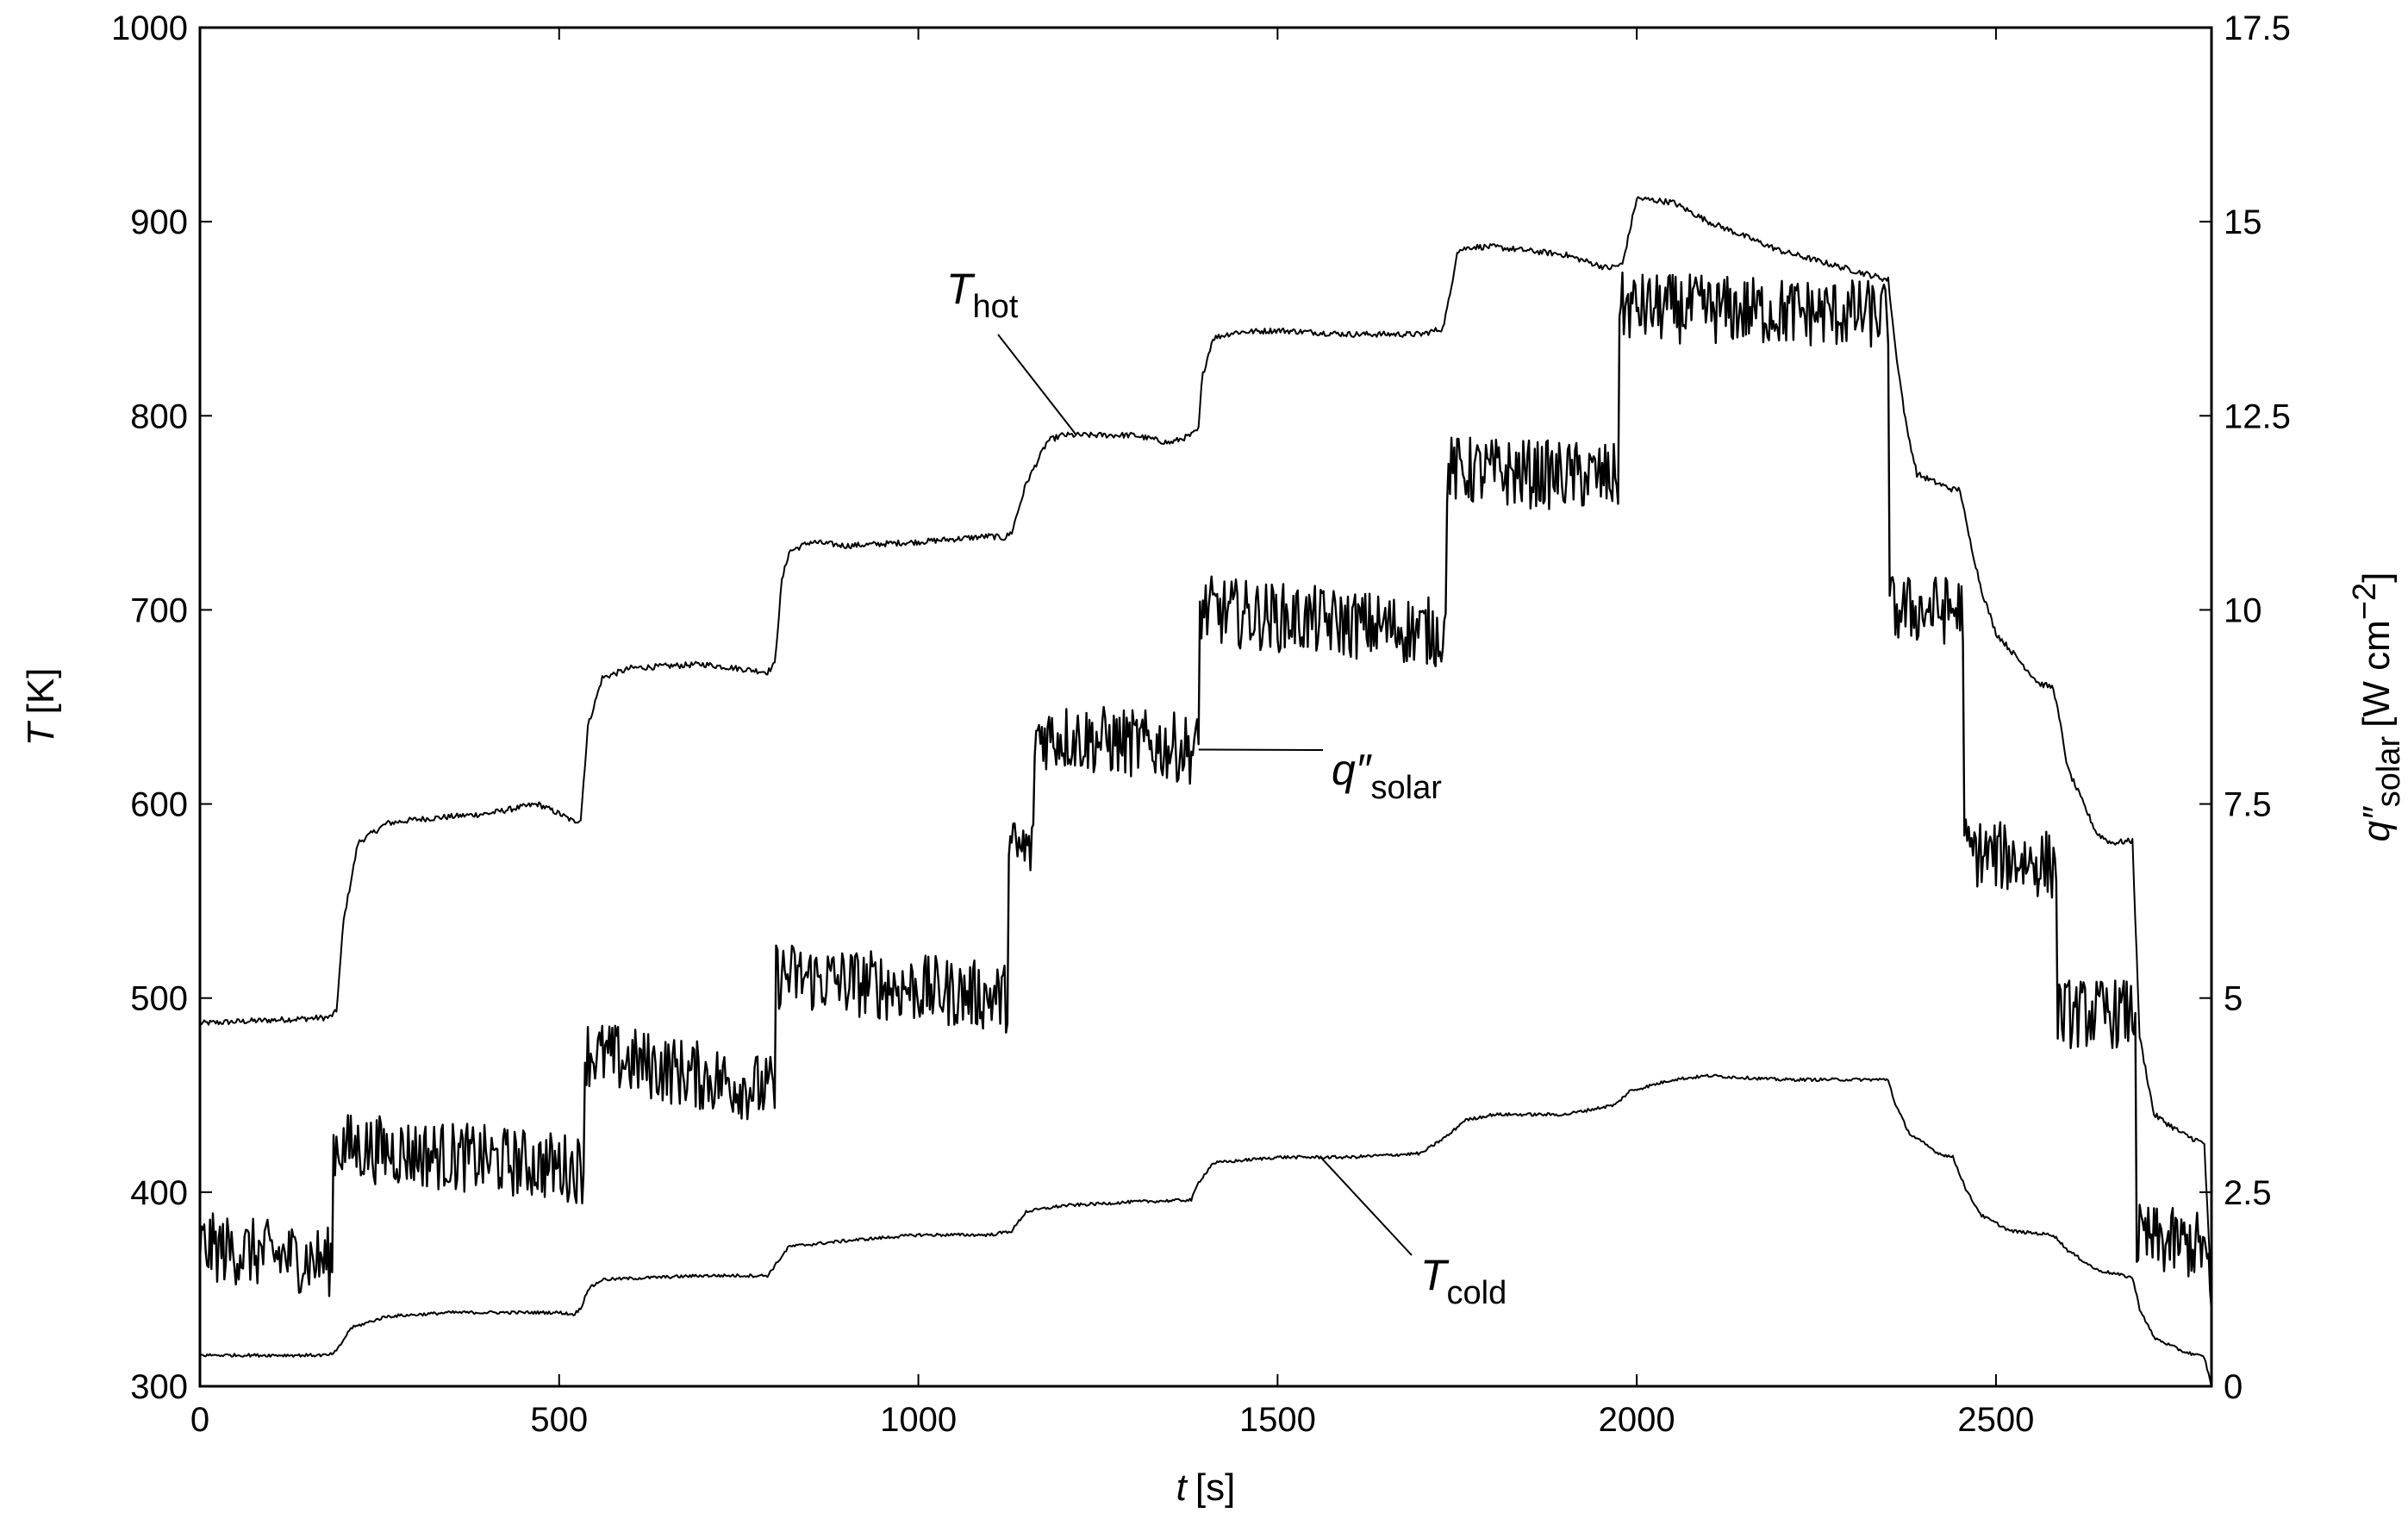 The height and width of the screenshot is (1513, 2408). I want to click on annotation-t-hot: Thot, so click(982, 295).